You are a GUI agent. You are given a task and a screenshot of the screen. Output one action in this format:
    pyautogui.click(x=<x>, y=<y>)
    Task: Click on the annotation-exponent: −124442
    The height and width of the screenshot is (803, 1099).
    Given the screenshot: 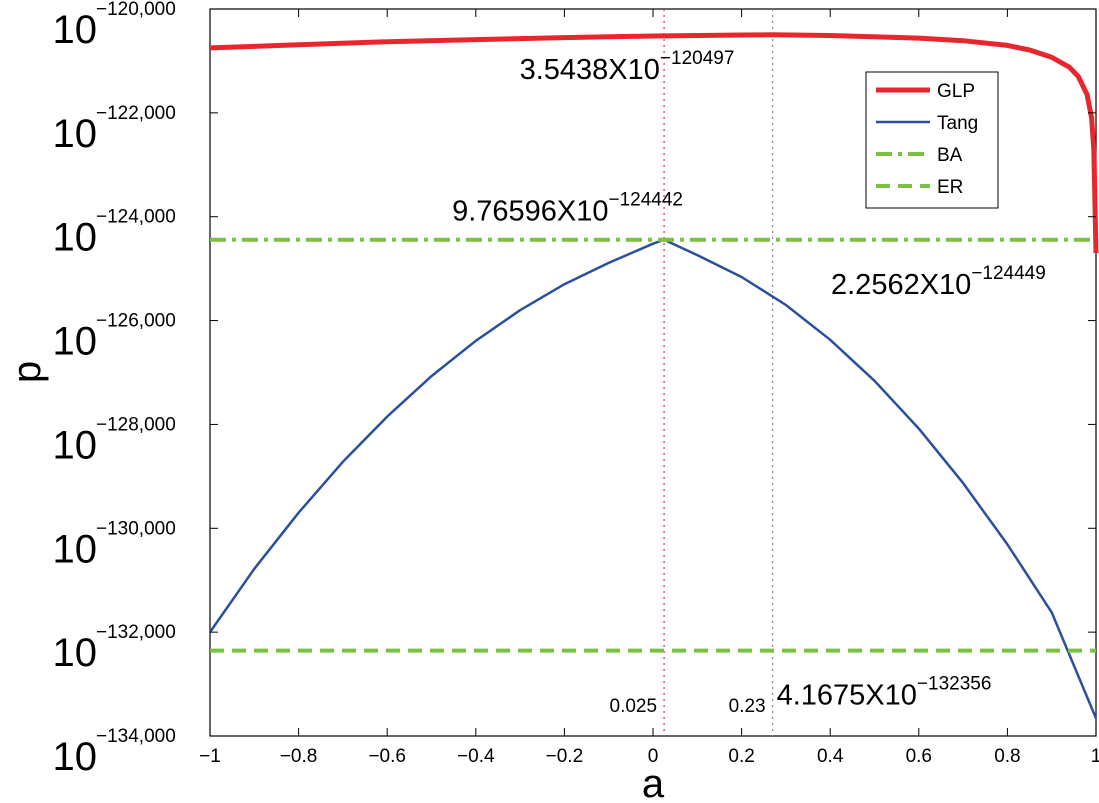 What is the action you would take?
    pyautogui.click(x=646, y=200)
    